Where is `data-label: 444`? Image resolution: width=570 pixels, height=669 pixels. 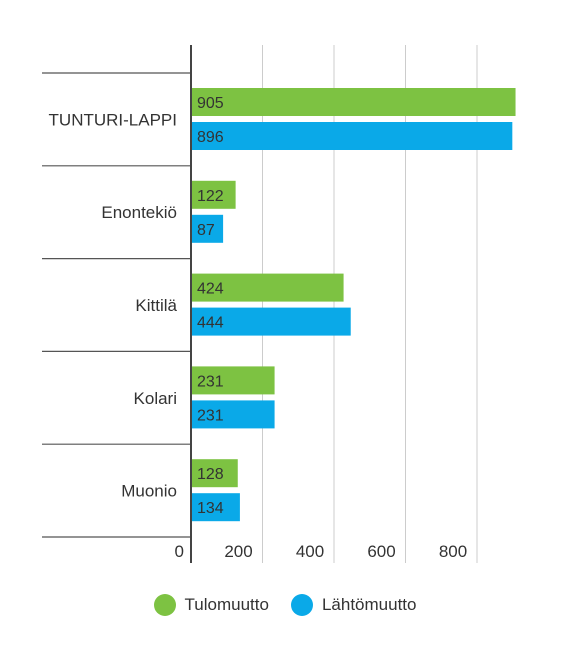 data-label: 444 is located at coordinates (210, 323).